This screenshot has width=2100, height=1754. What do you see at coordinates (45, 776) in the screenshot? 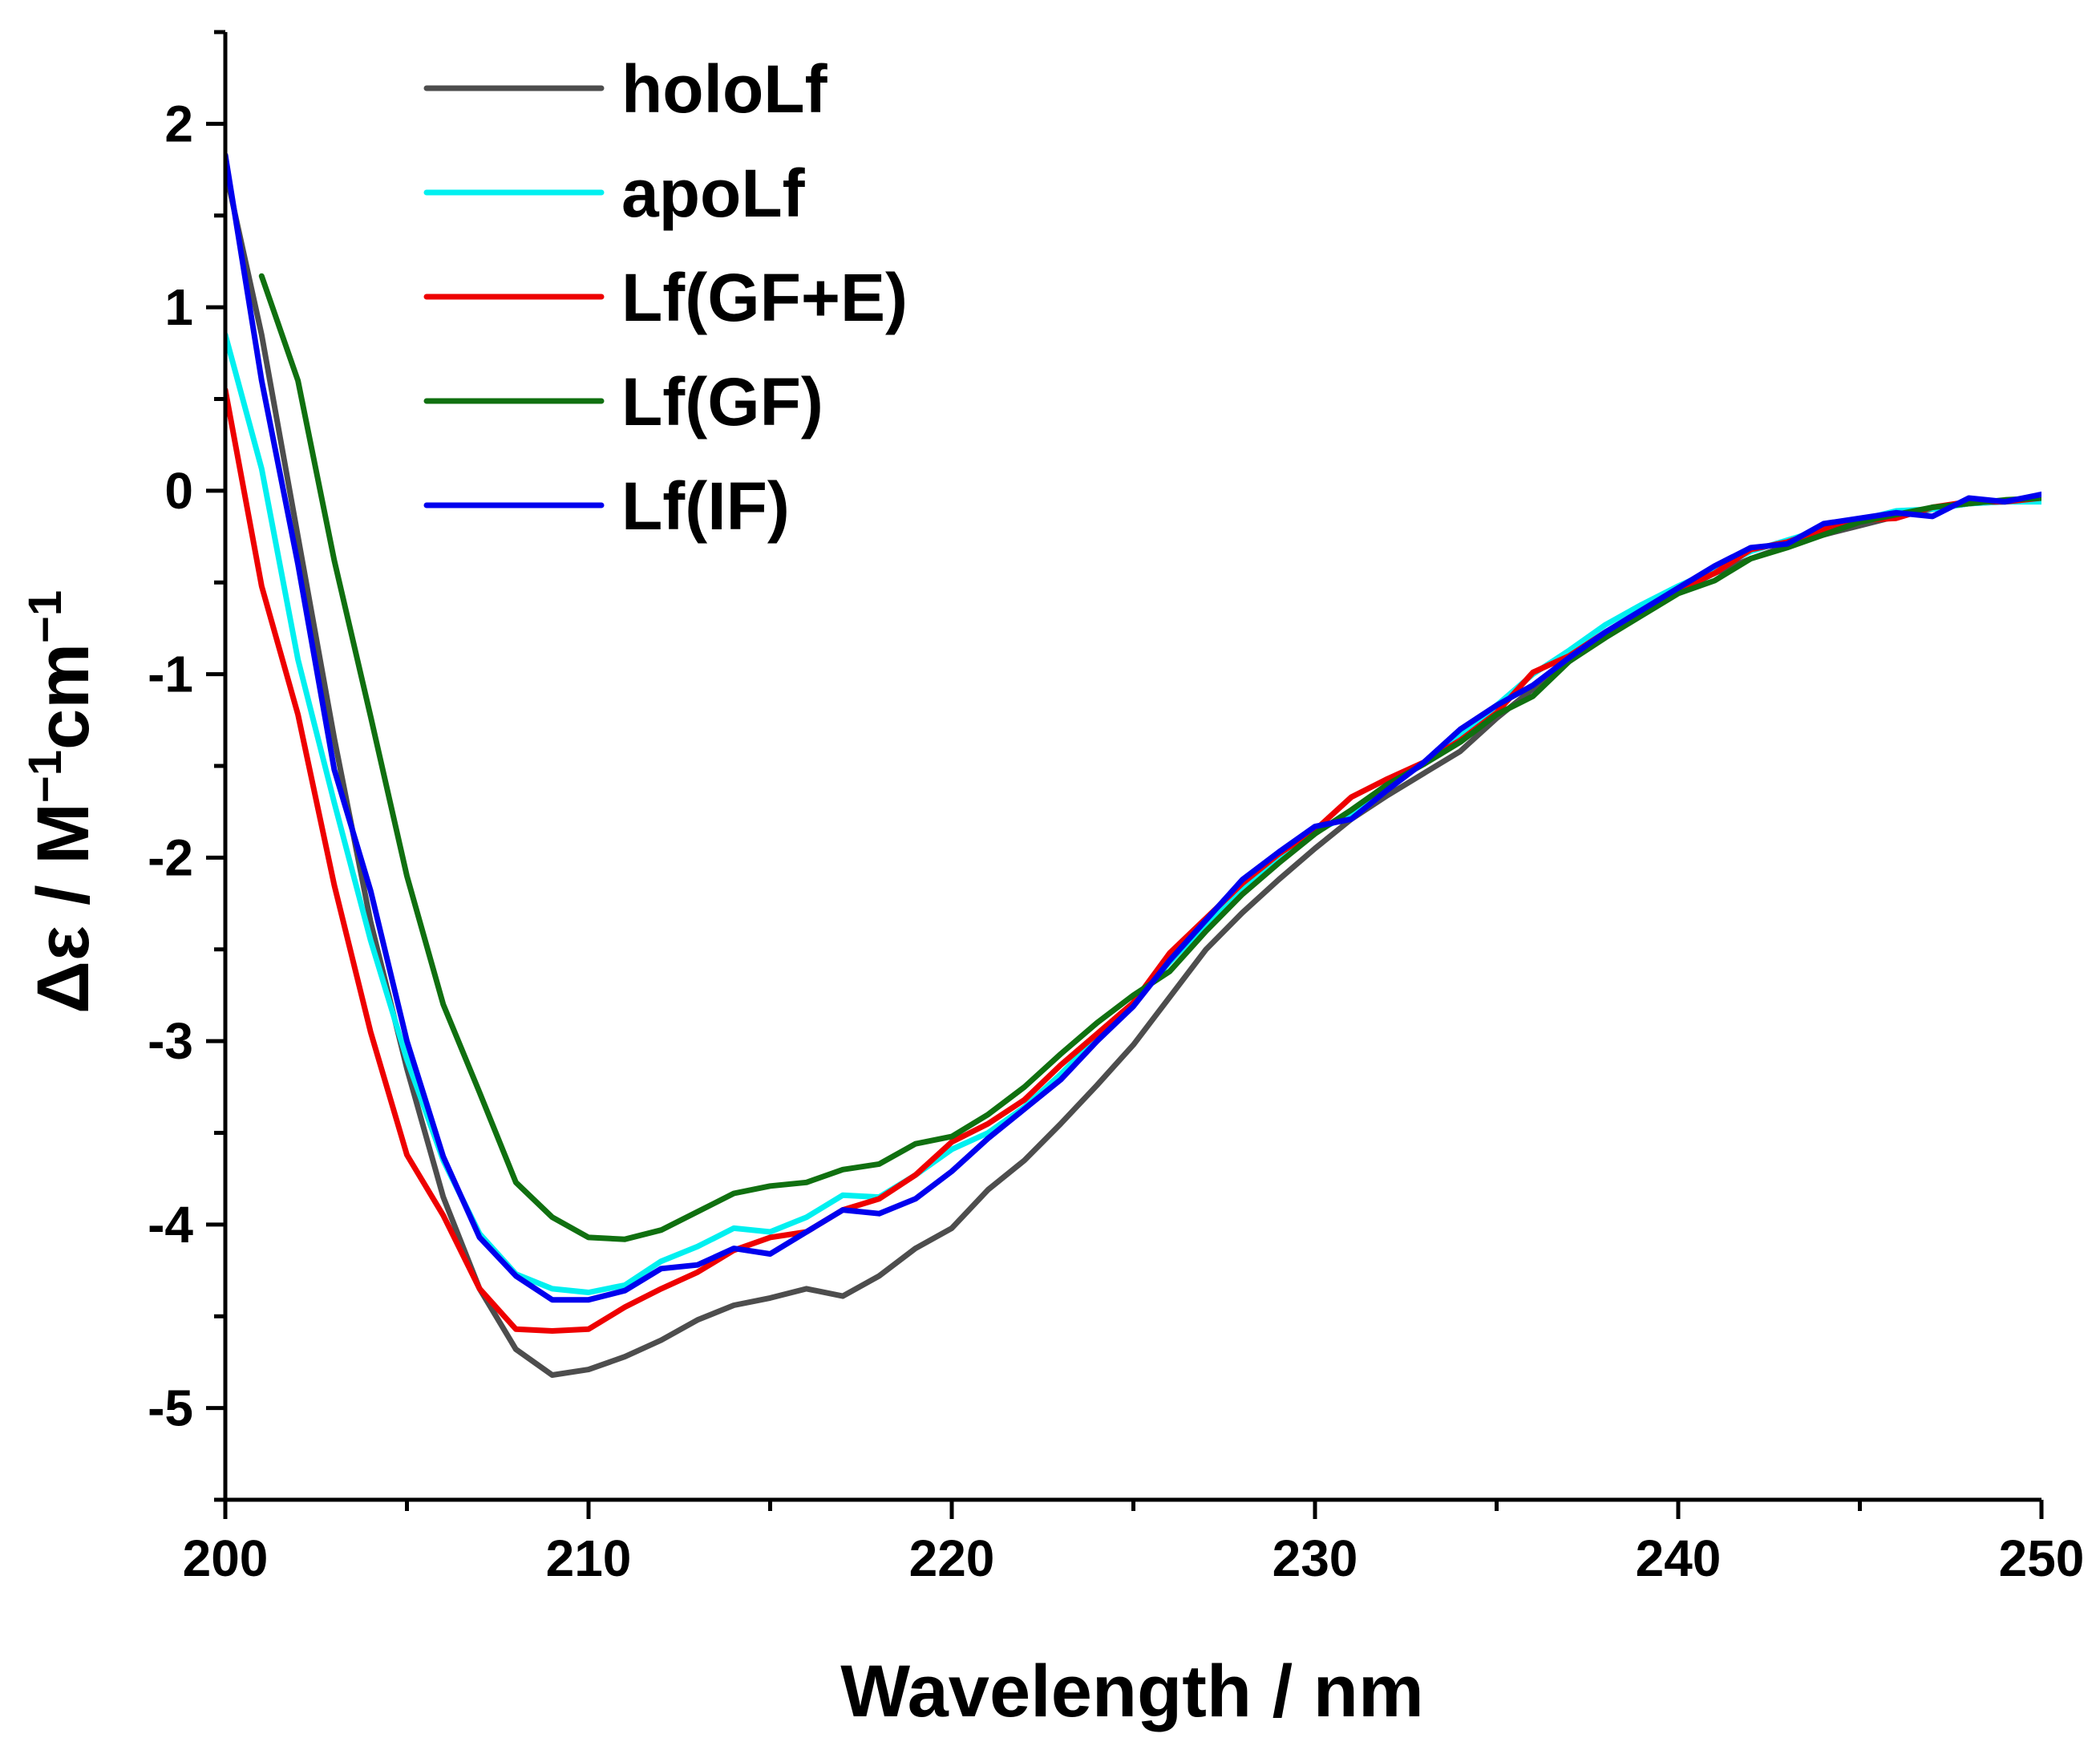
I see `y-axis-title-exp1: −1` at bounding box center [45, 776].